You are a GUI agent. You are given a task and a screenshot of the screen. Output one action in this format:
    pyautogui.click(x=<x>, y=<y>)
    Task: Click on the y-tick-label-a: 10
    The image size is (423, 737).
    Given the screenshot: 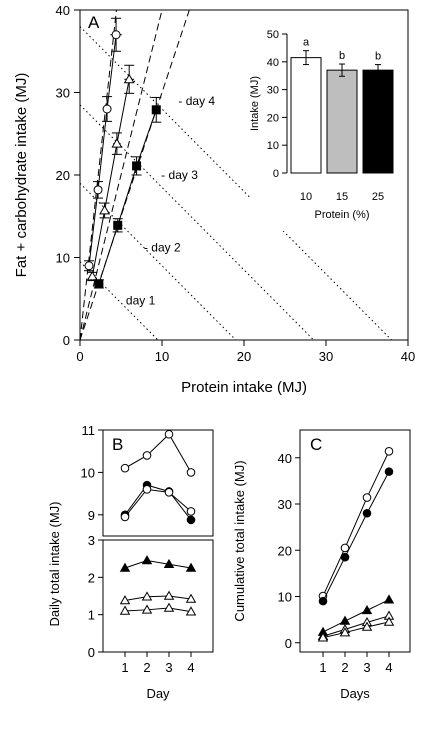 What is the action you would take?
    pyautogui.click(x=63, y=258)
    